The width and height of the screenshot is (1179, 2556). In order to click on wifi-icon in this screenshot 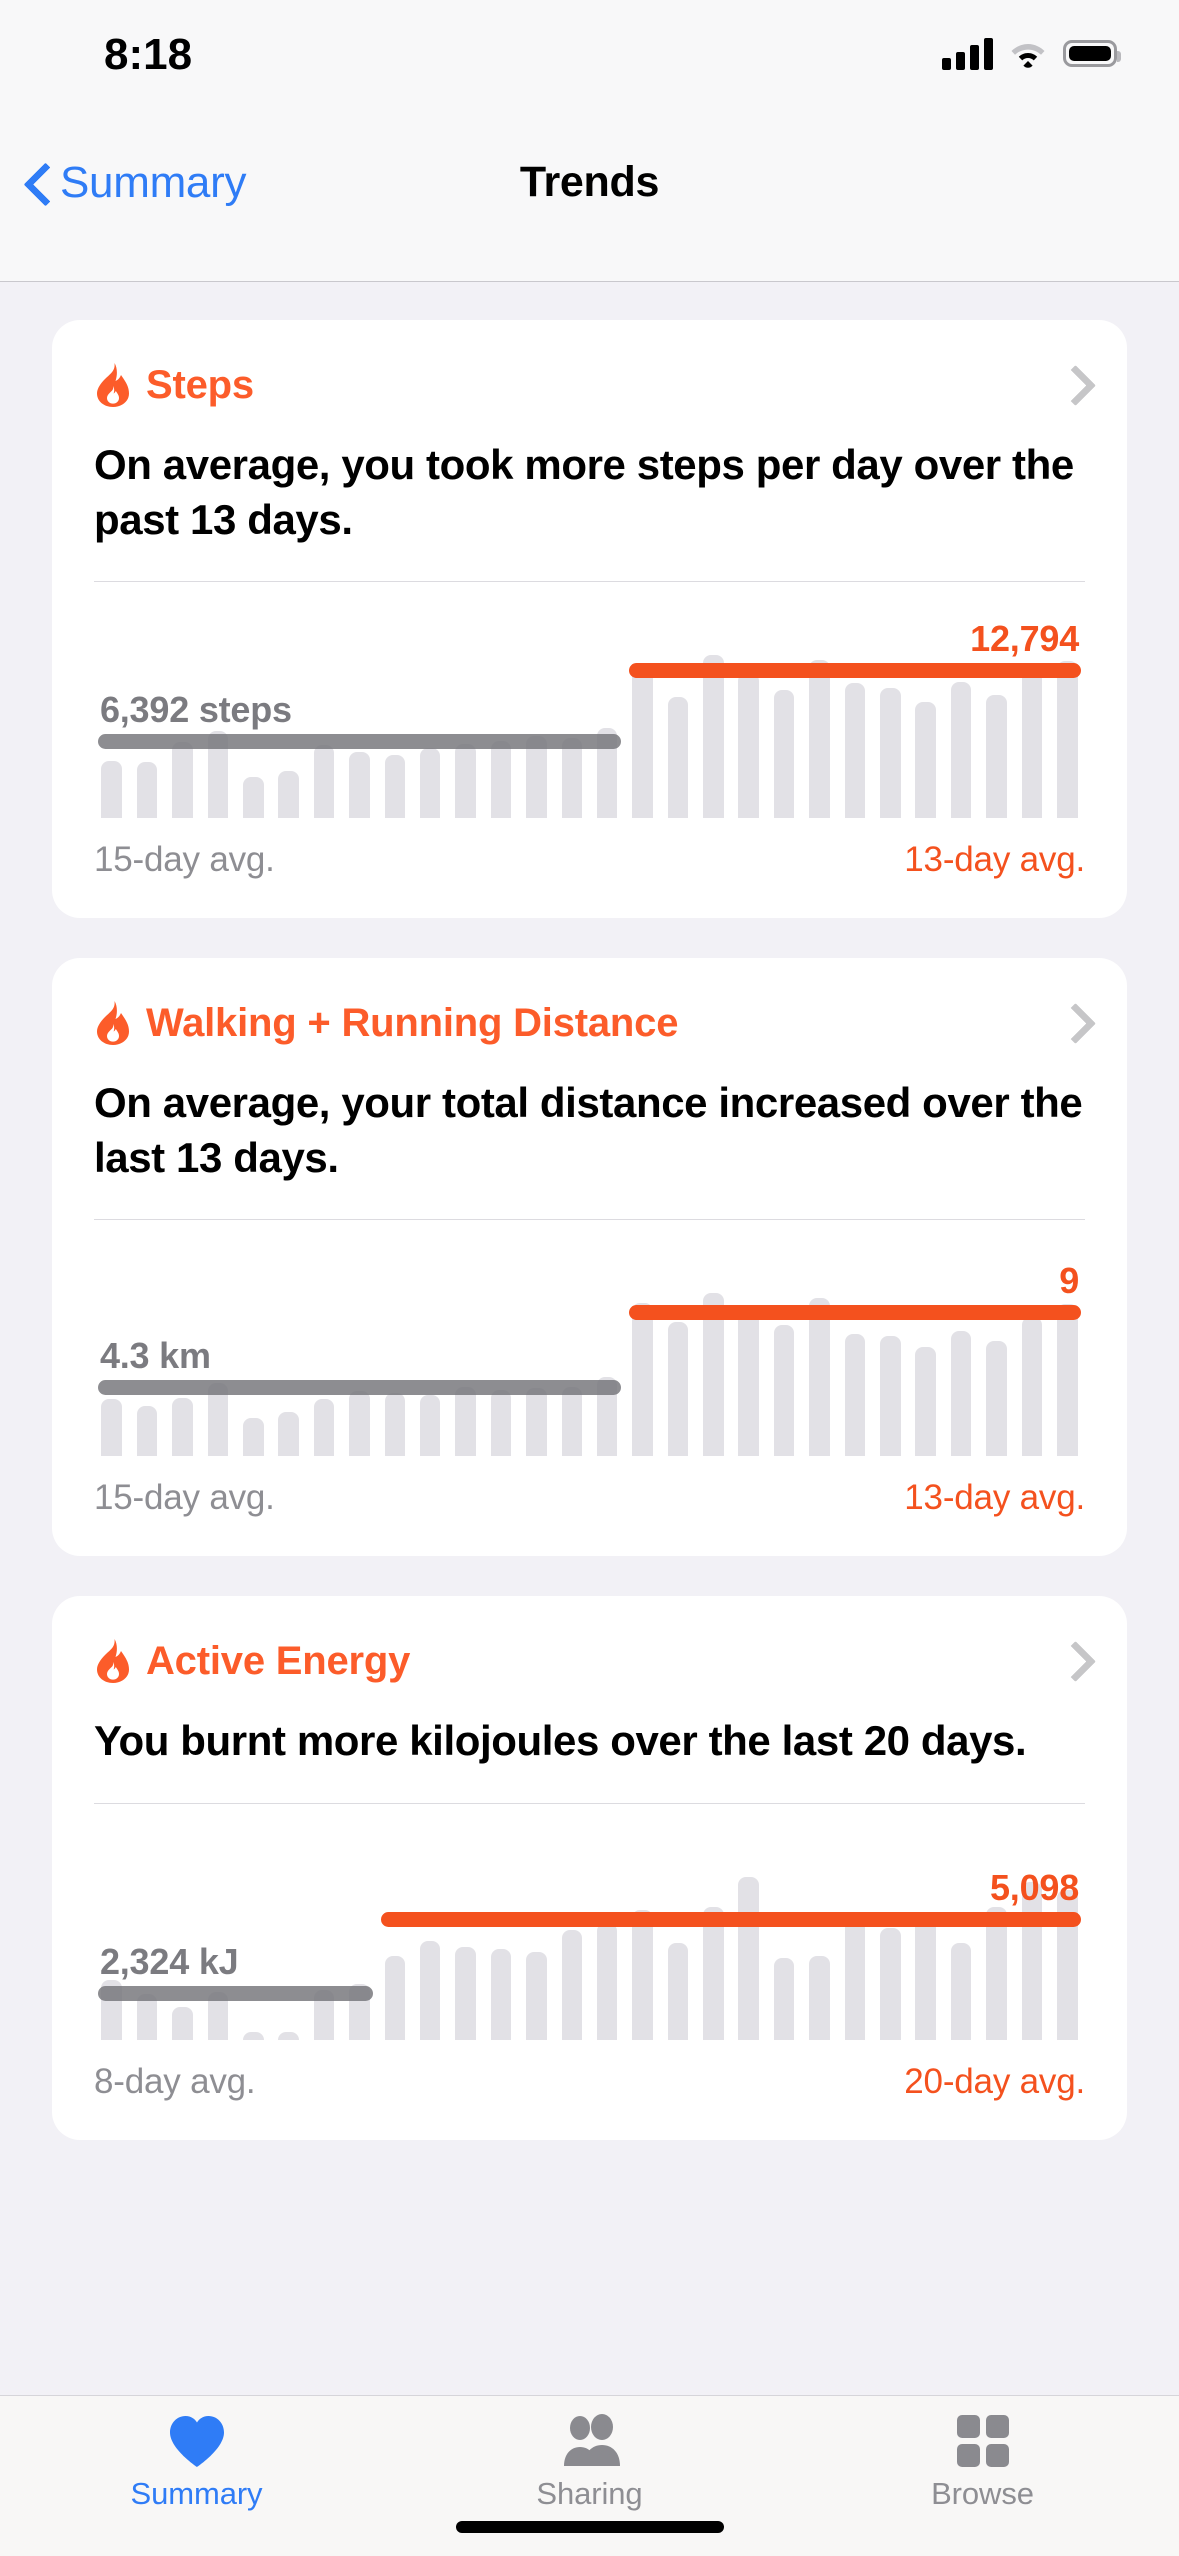, I will do `click(1028, 53)`.